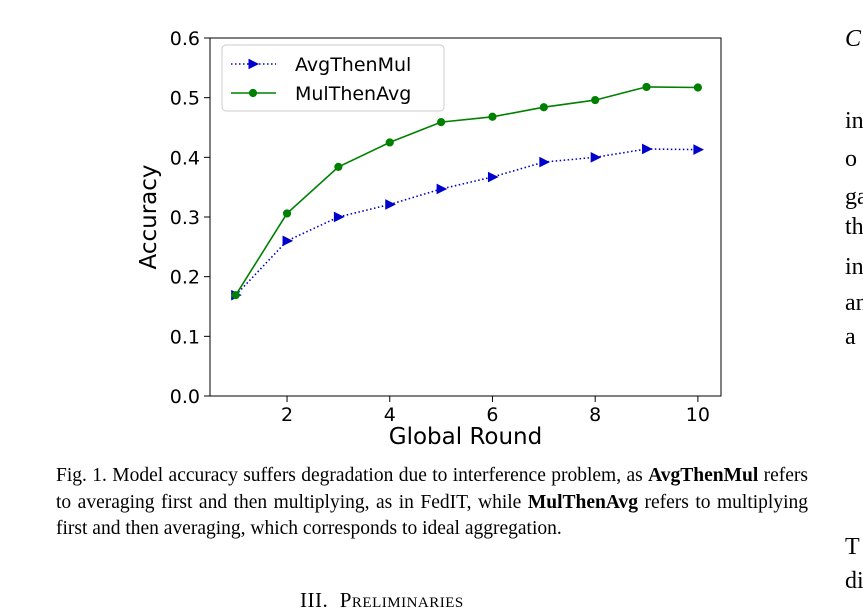 The image size is (863, 613). I want to click on x-tick-label: 2, so click(287, 415).